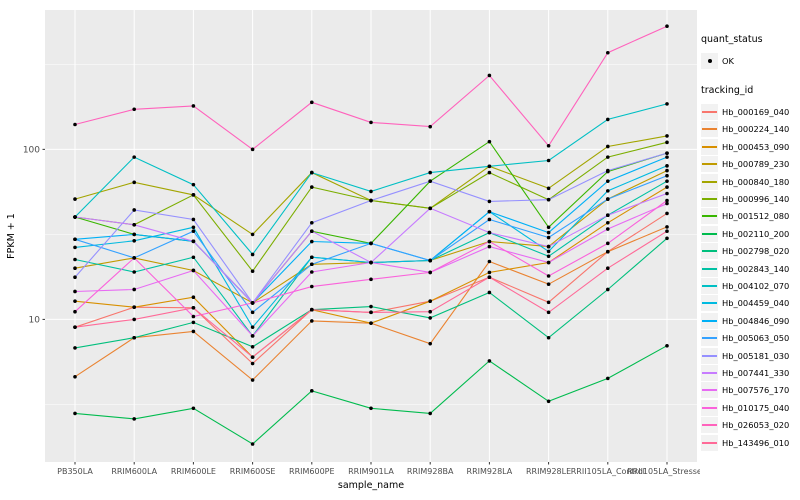  I want to click on x-tick-label: RRIM928BA, so click(430, 471).